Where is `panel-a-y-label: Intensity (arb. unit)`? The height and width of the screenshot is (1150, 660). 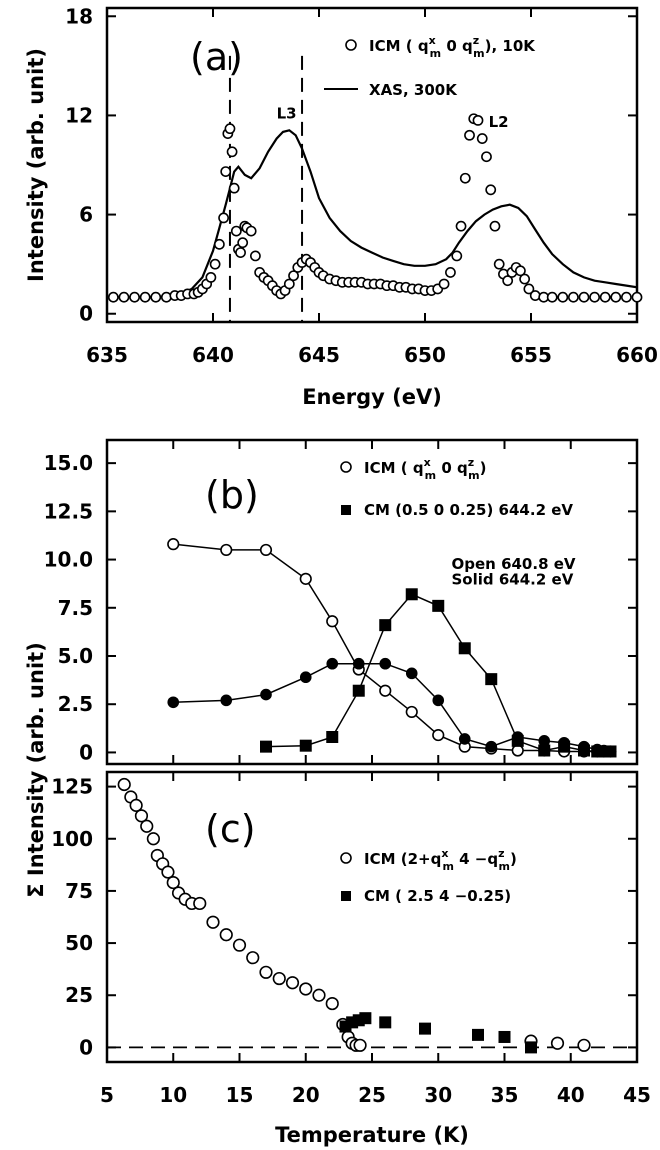 panel-a-y-label: Intensity (arb. unit) is located at coordinates (36, 165).